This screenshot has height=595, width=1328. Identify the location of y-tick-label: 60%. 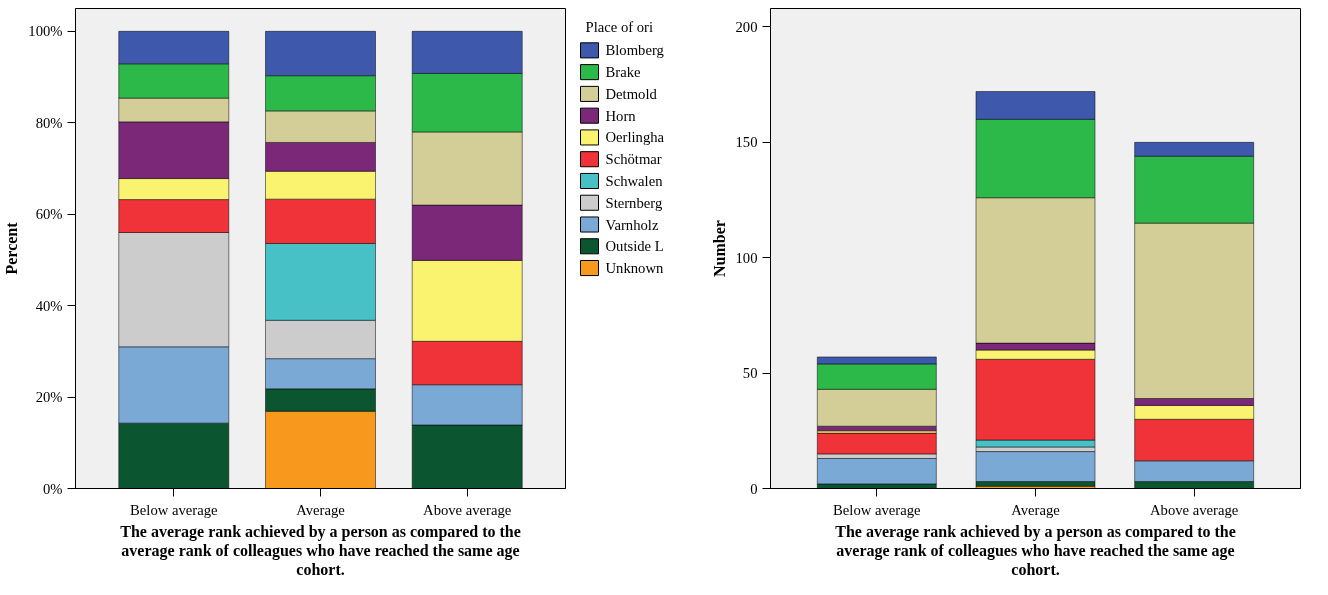
(49, 214).